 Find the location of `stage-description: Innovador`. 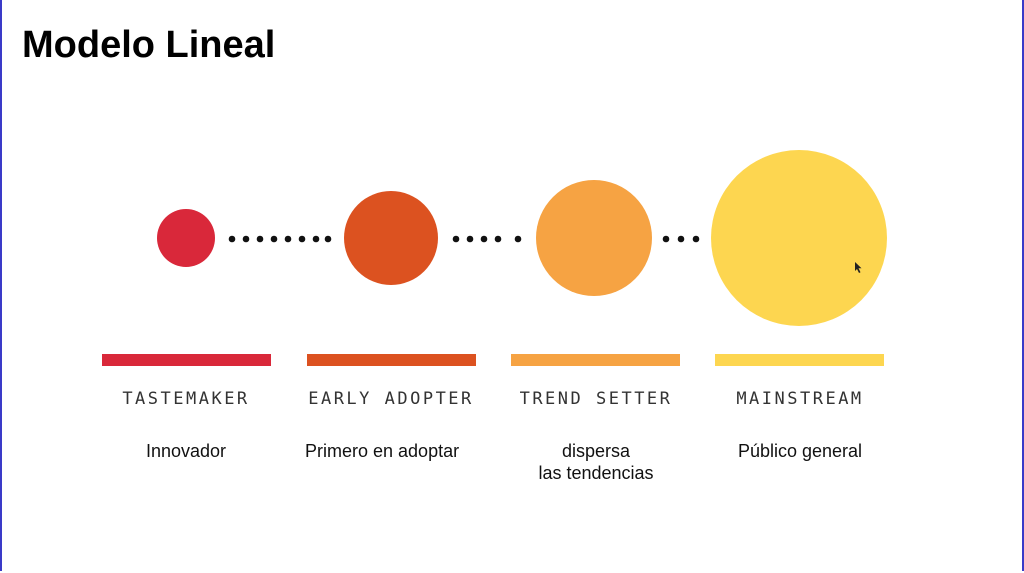

stage-description: Innovador is located at coordinates (186, 451).